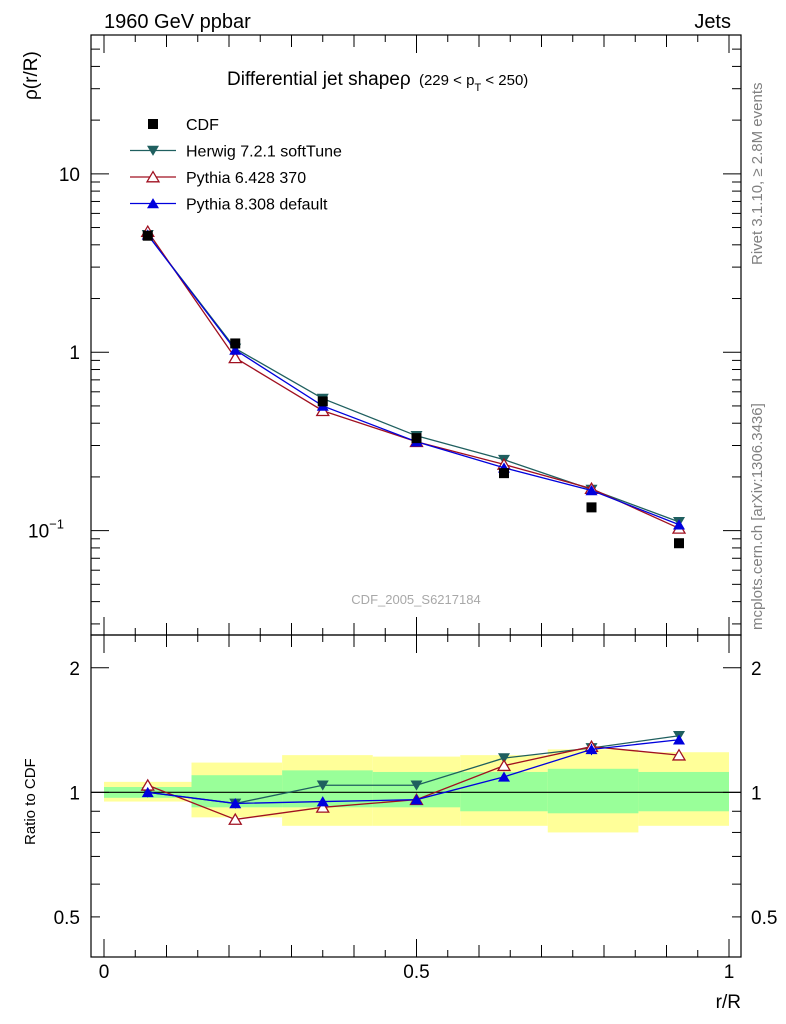 The width and height of the screenshot is (786, 1024). I want to click on x-tick-label: 0, so click(104, 972).